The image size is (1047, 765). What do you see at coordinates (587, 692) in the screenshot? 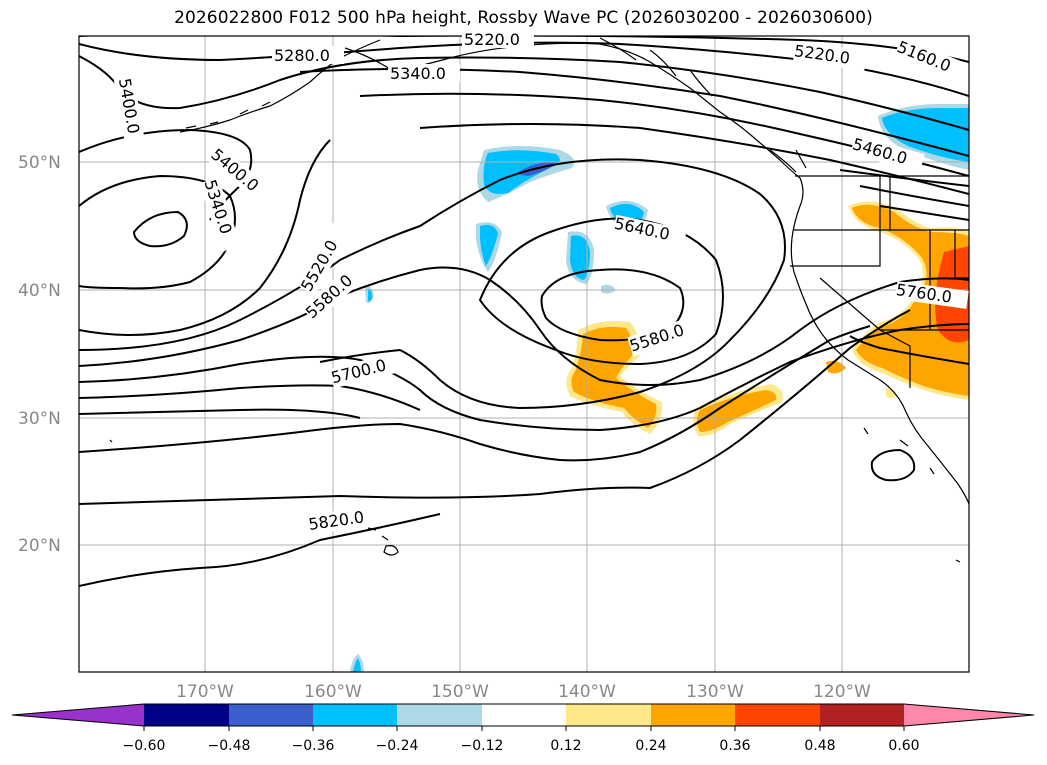
I see `lon-label: 140°W` at bounding box center [587, 692].